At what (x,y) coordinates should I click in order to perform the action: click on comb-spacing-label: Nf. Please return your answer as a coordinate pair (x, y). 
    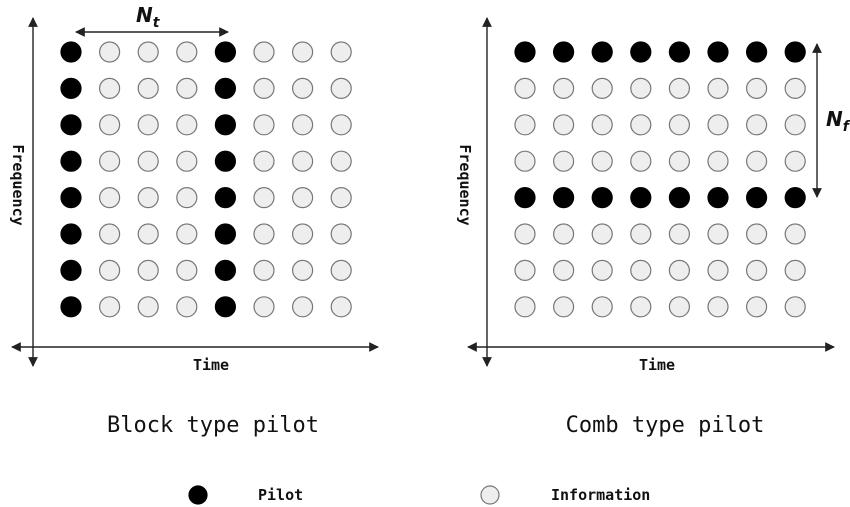
    Looking at the image, I should click on (838, 121).